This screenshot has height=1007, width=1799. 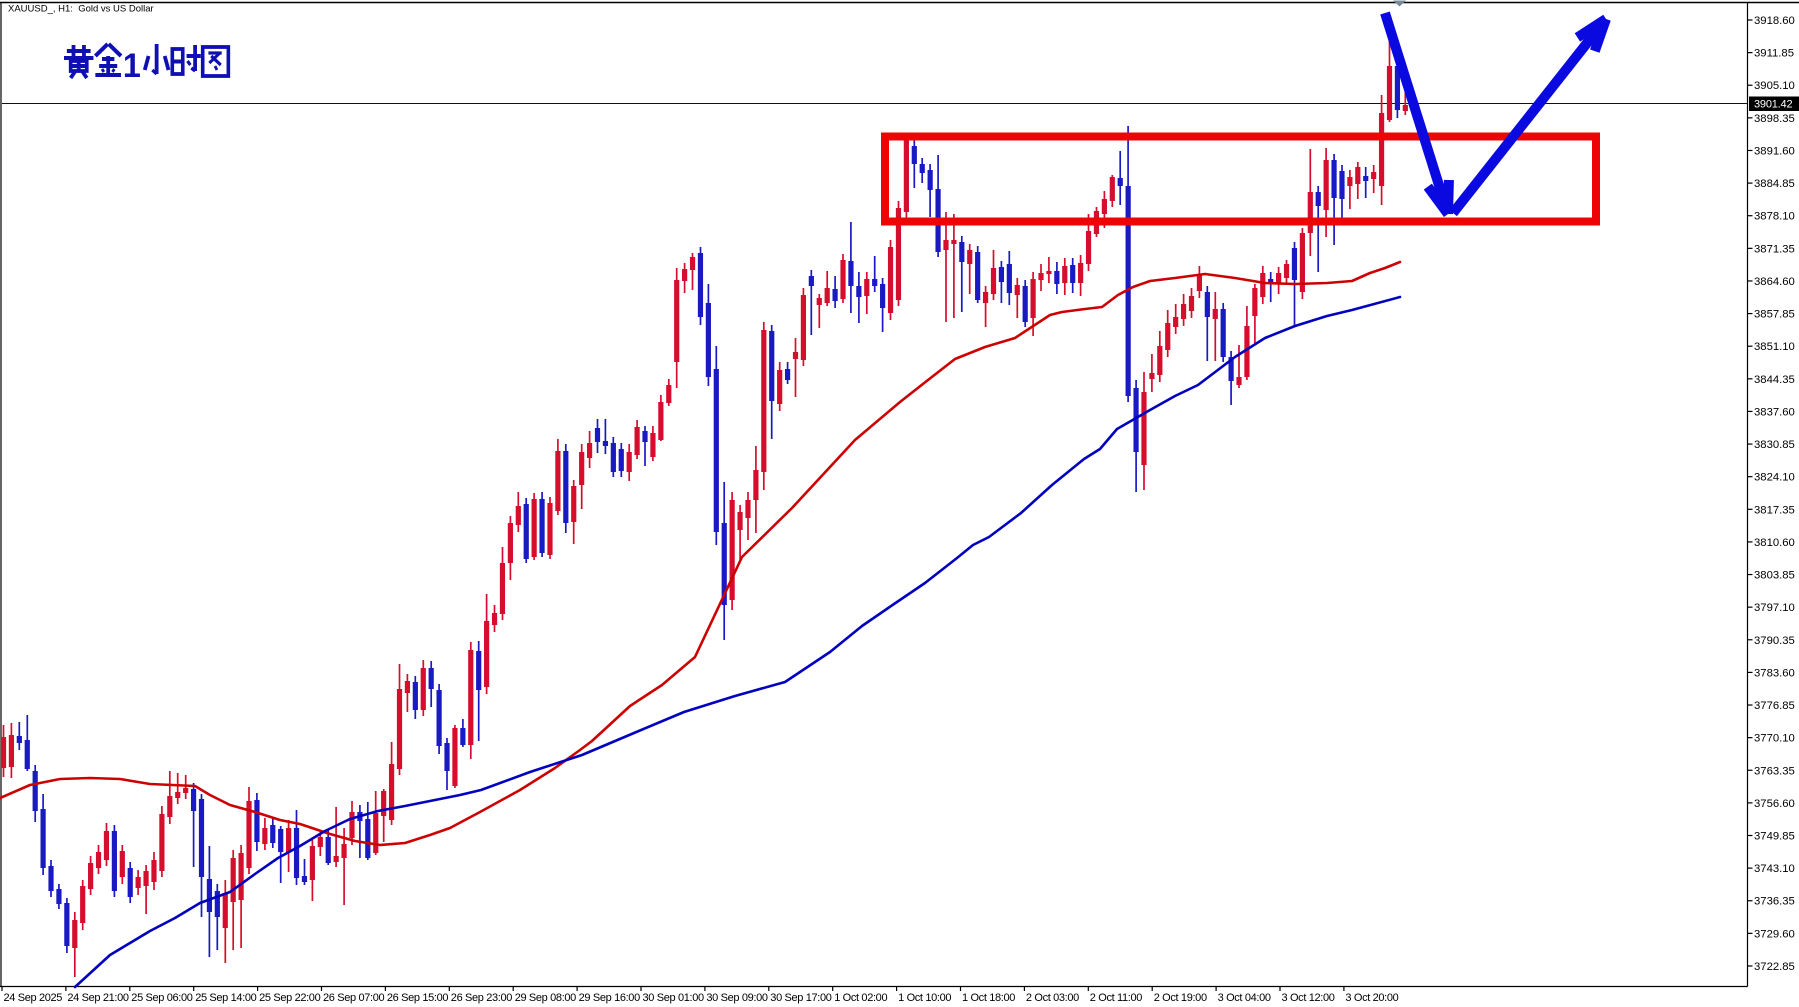 What do you see at coordinates (1774, 445) in the screenshot?
I see `svg-text: 3830.85` at bounding box center [1774, 445].